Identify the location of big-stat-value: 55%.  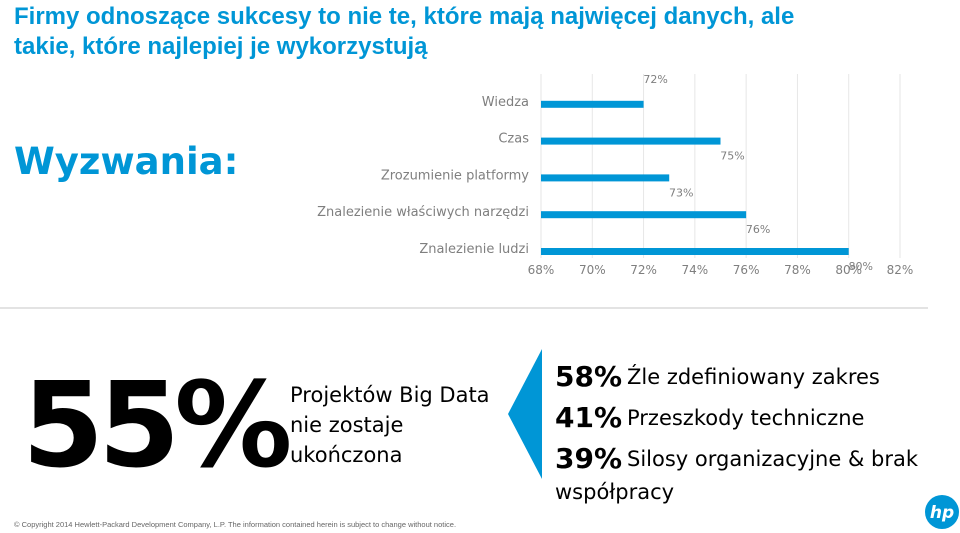
(157, 425).